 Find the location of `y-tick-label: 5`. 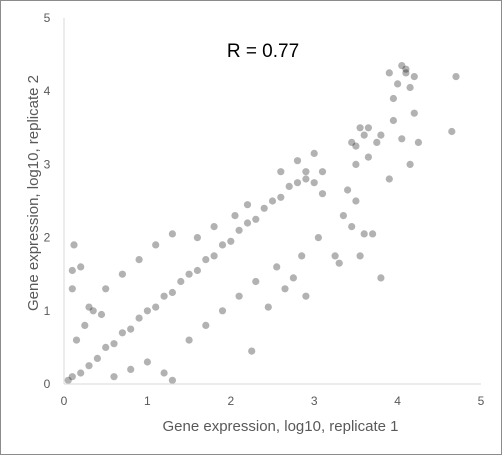

y-tick-label: 5 is located at coordinates (47, 18).